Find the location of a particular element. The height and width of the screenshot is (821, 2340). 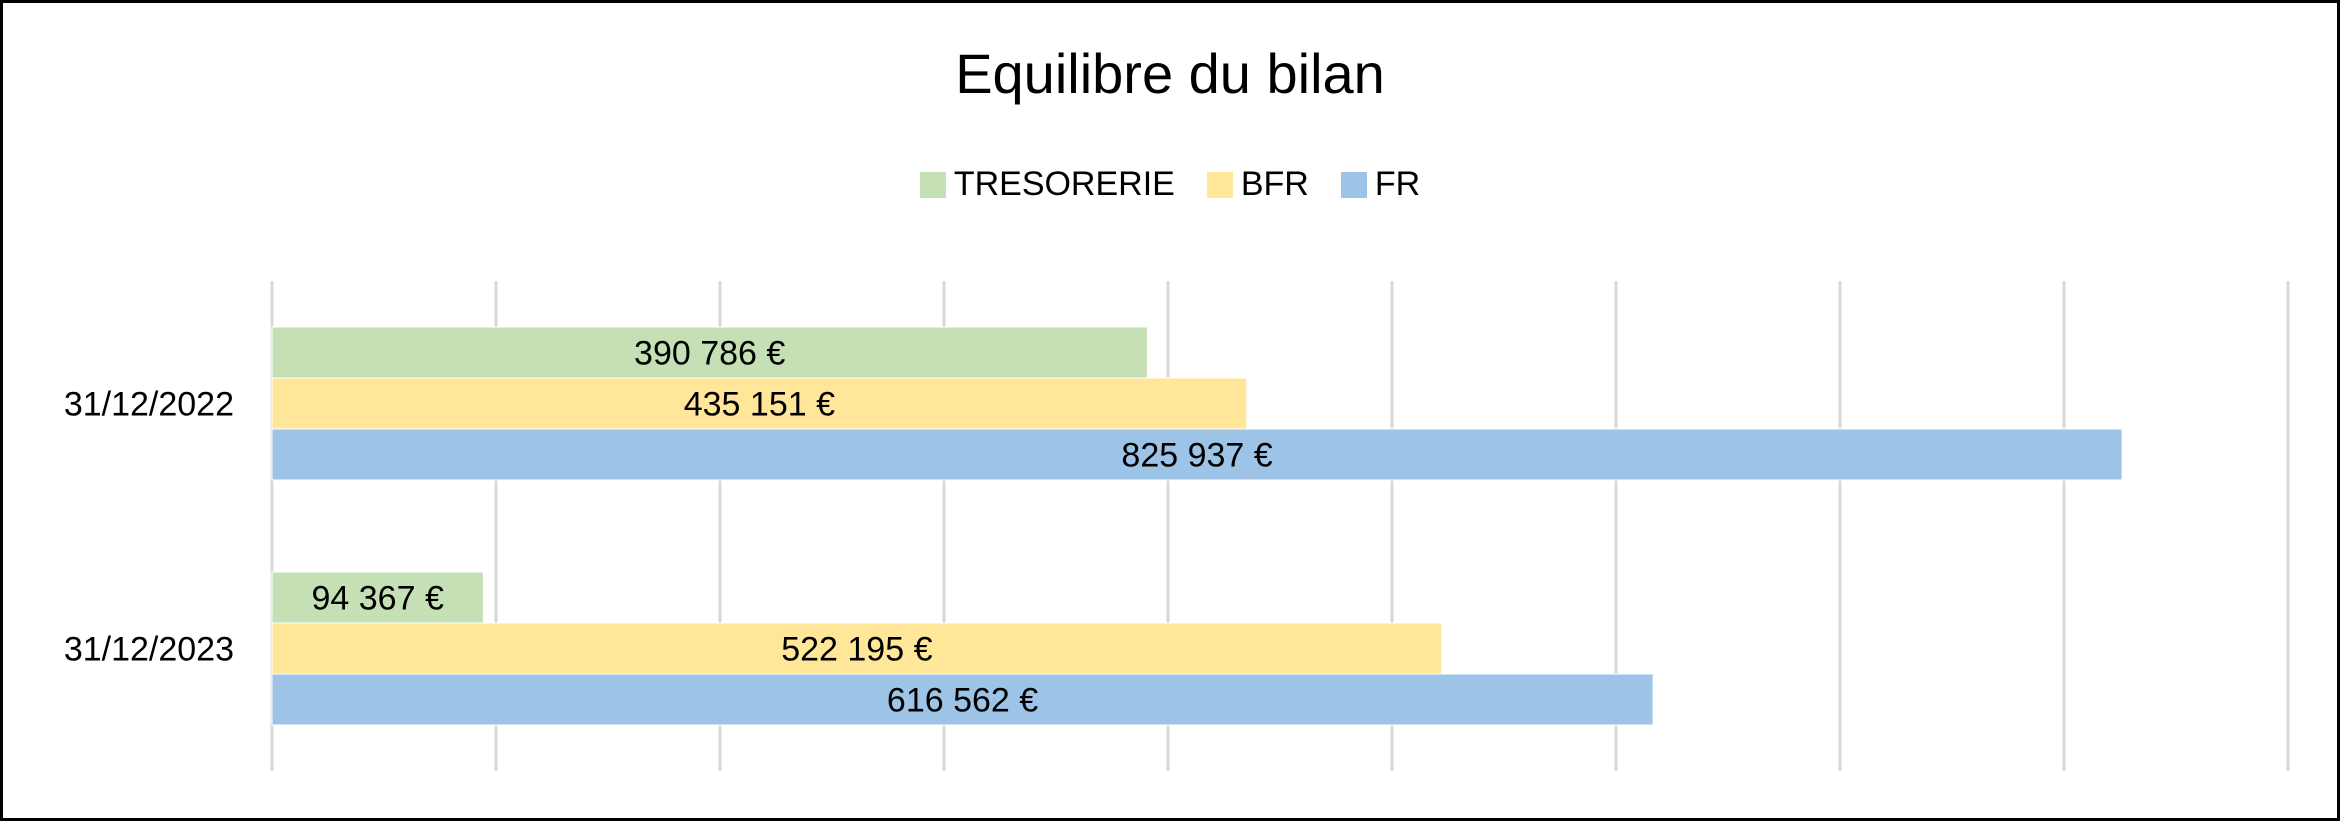

data-label: 616 562 € is located at coordinates (962, 701).